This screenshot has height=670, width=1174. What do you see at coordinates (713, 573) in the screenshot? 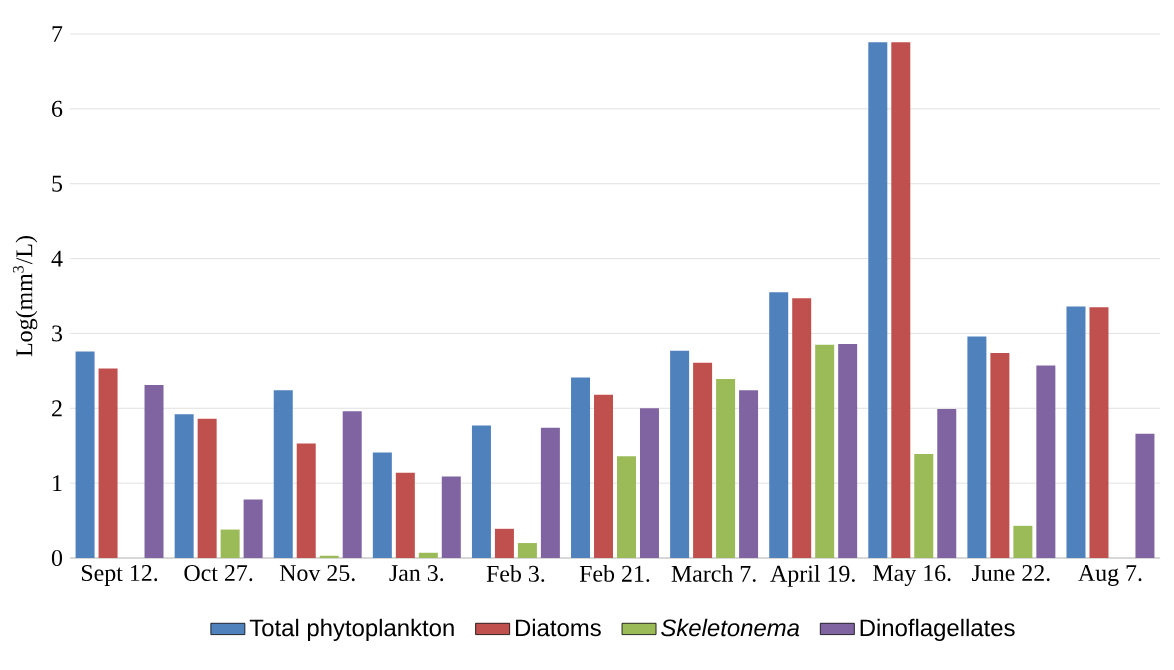
I see `x-tick-label: March 7.` at bounding box center [713, 573].